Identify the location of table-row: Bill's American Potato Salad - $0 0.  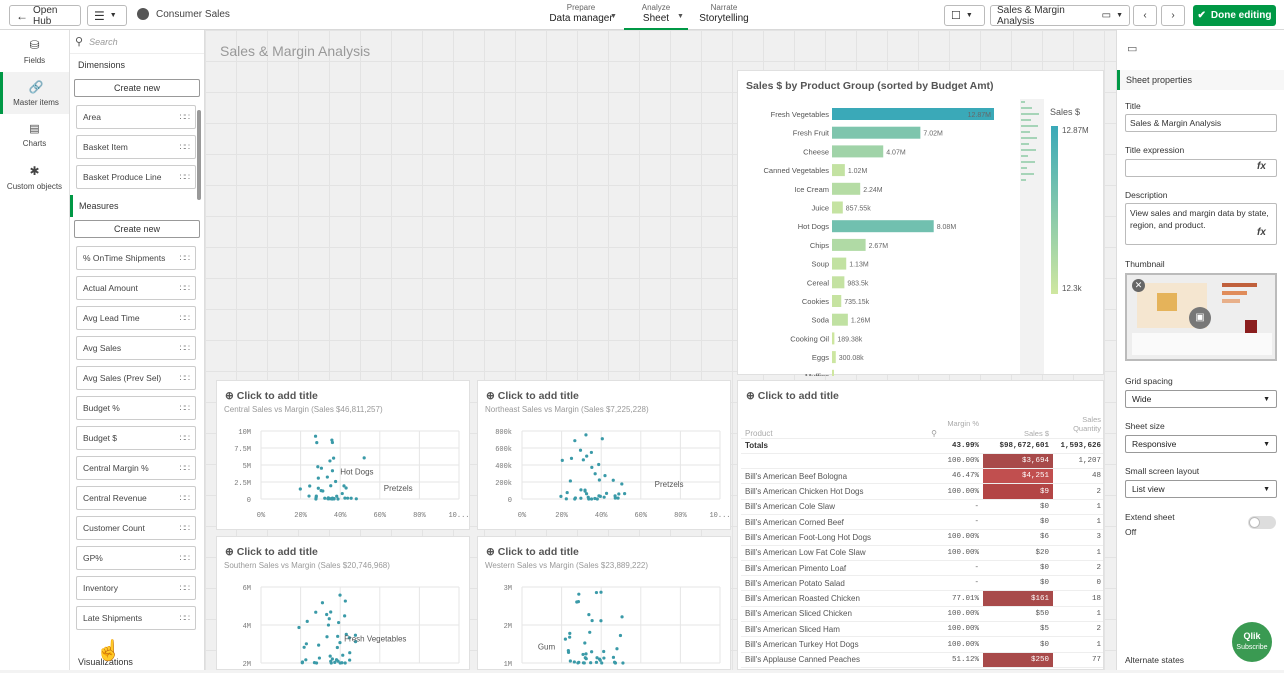
(922, 583).